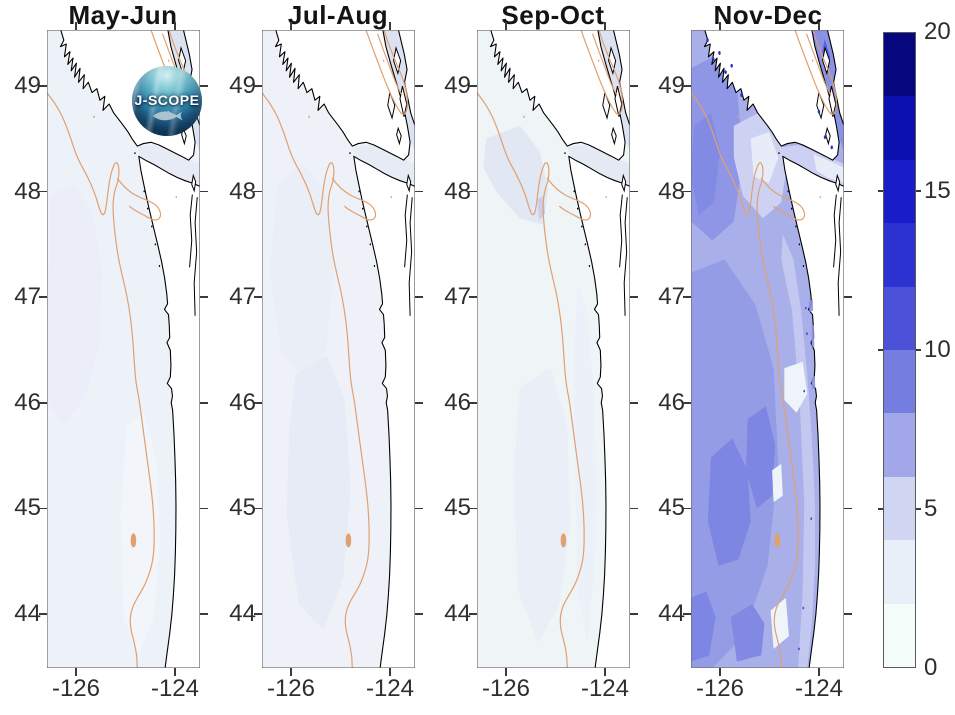 The image size is (955, 715). What do you see at coordinates (769, 342) in the screenshot?
I see `inlet-high-values` at bounding box center [769, 342].